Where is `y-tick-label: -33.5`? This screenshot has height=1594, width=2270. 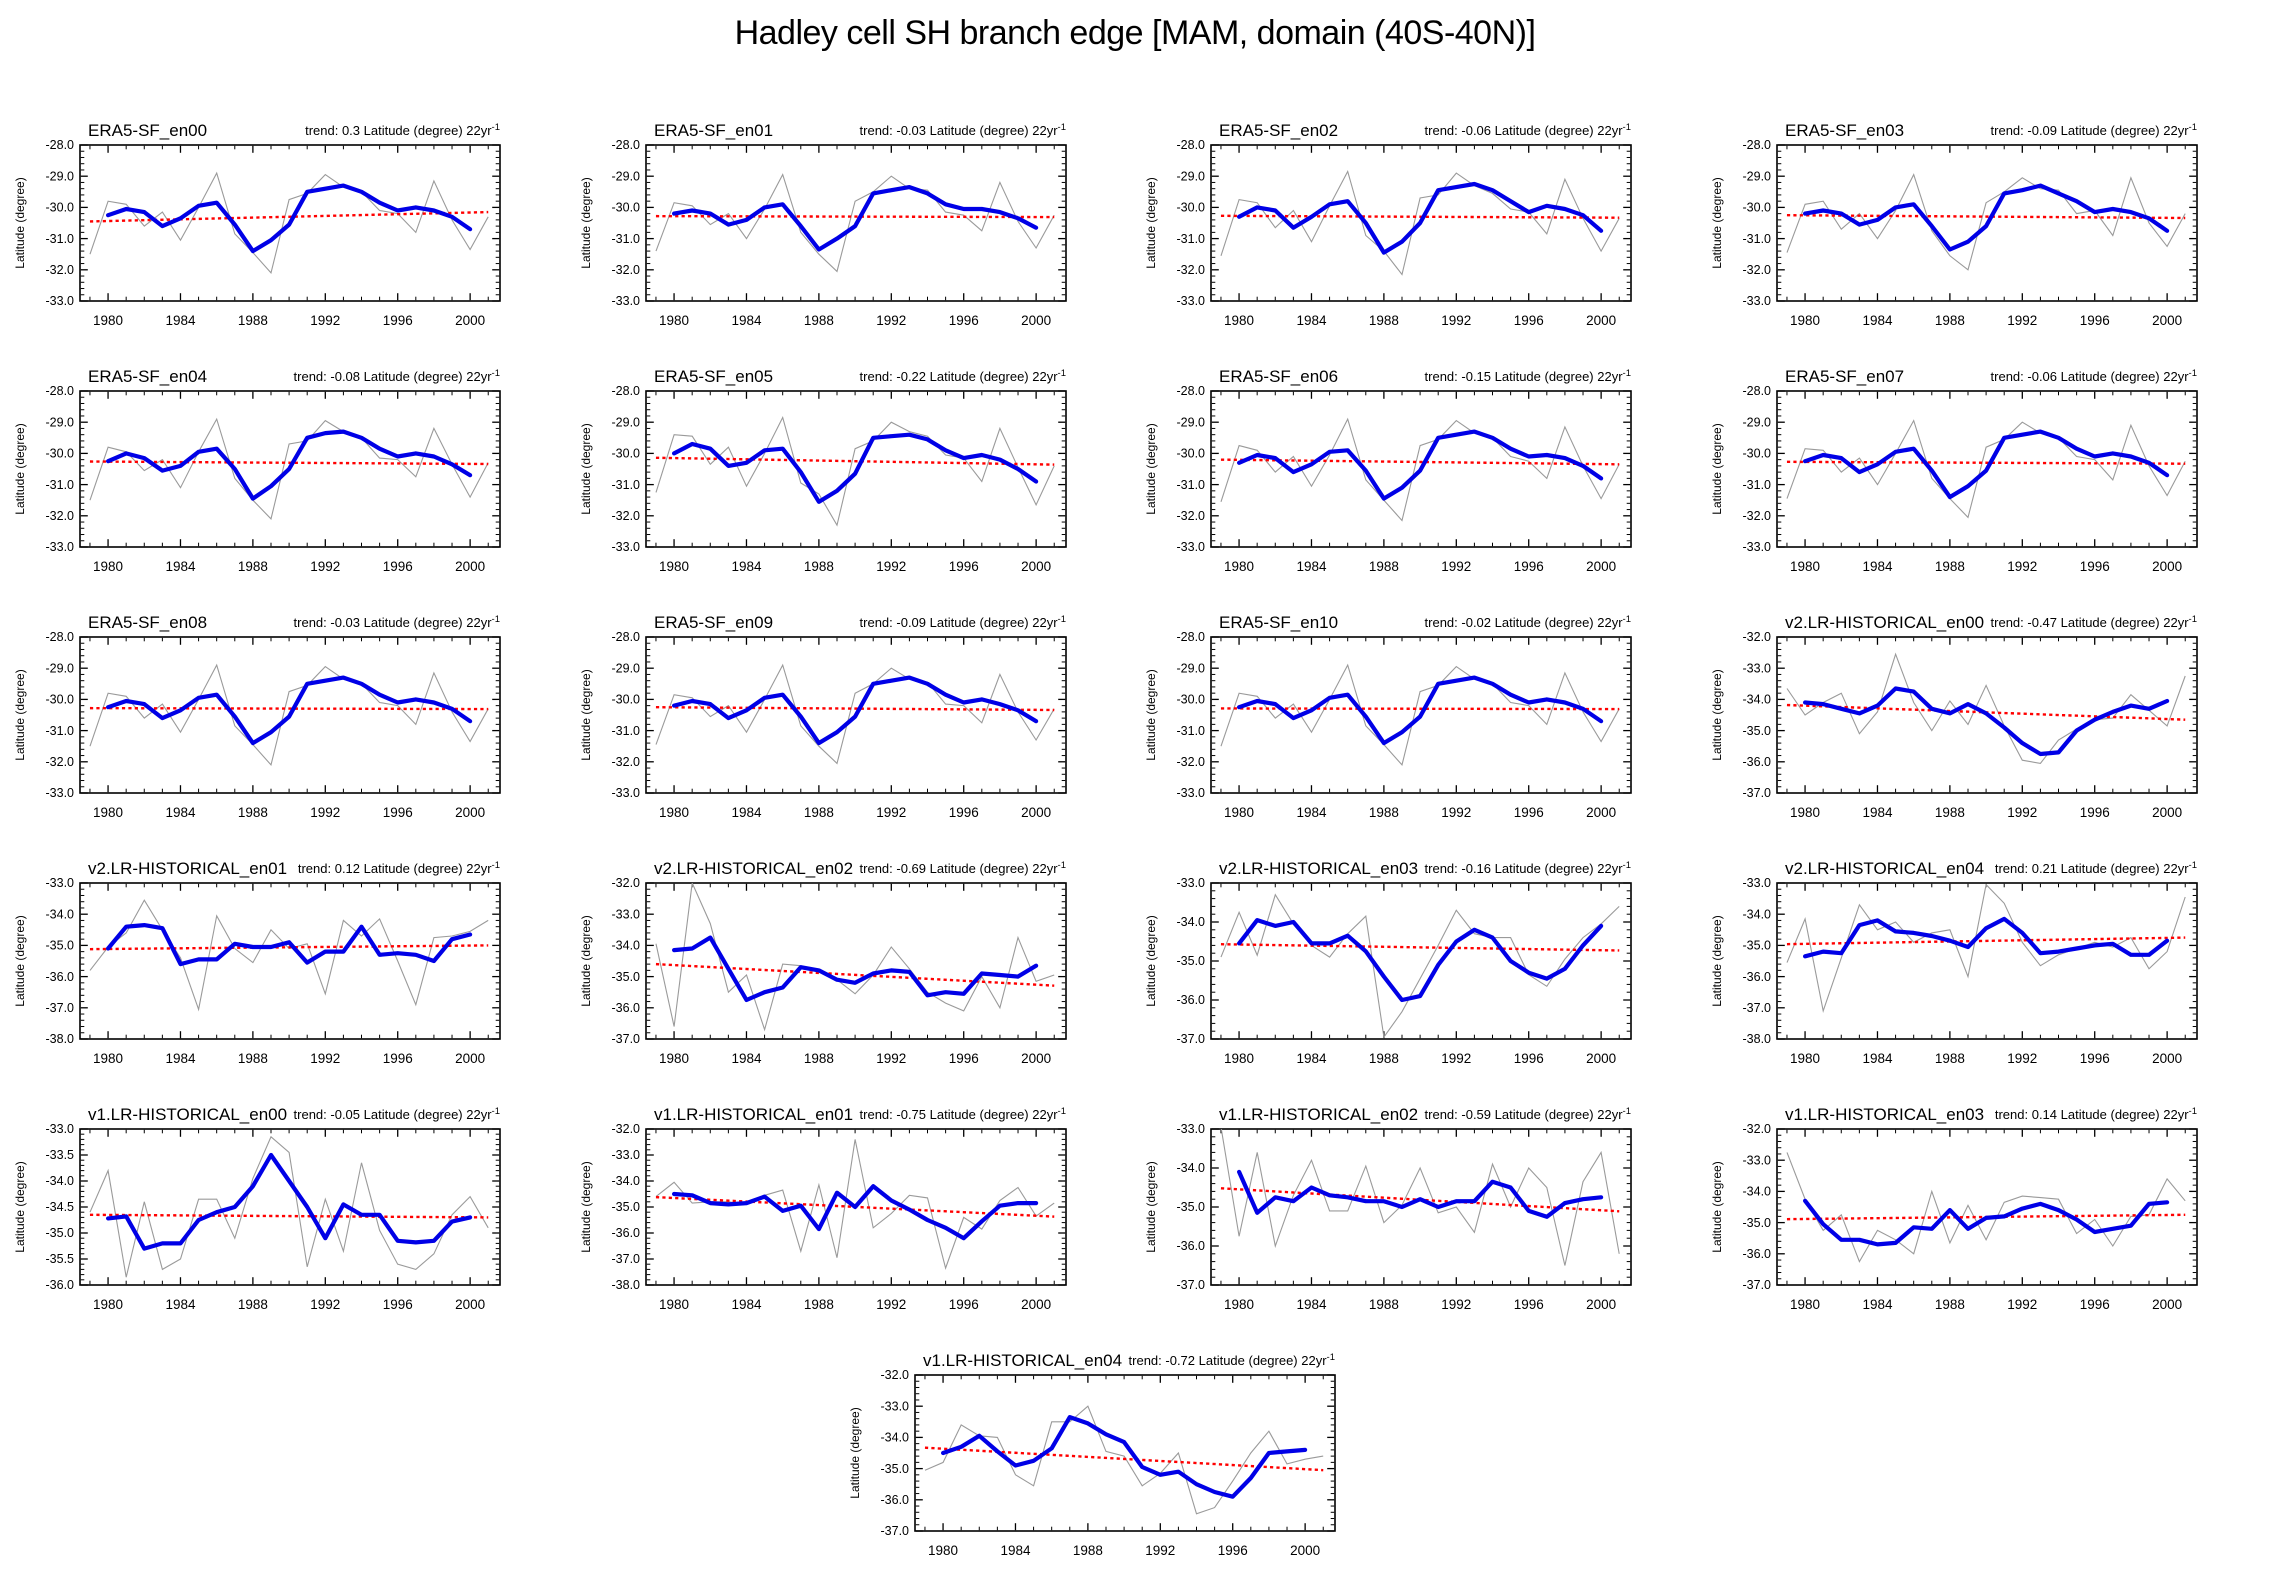 y-tick-label: -33.5 is located at coordinates (60, 1155).